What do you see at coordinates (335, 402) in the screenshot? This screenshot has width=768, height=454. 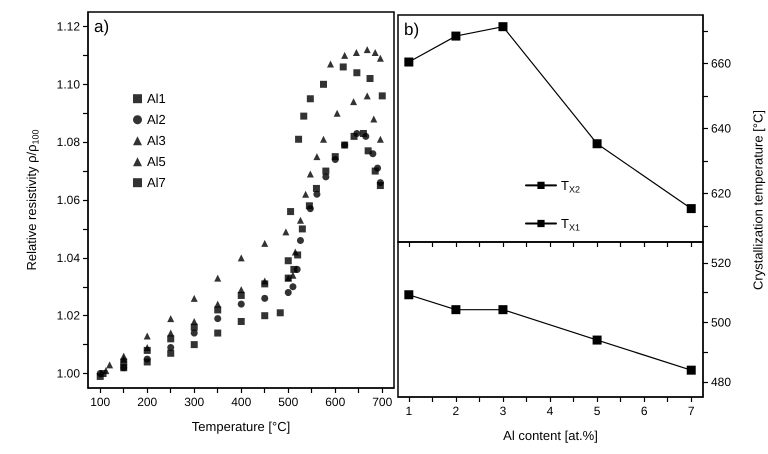 I see `x-tick-label: 600` at bounding box center [335, 402].